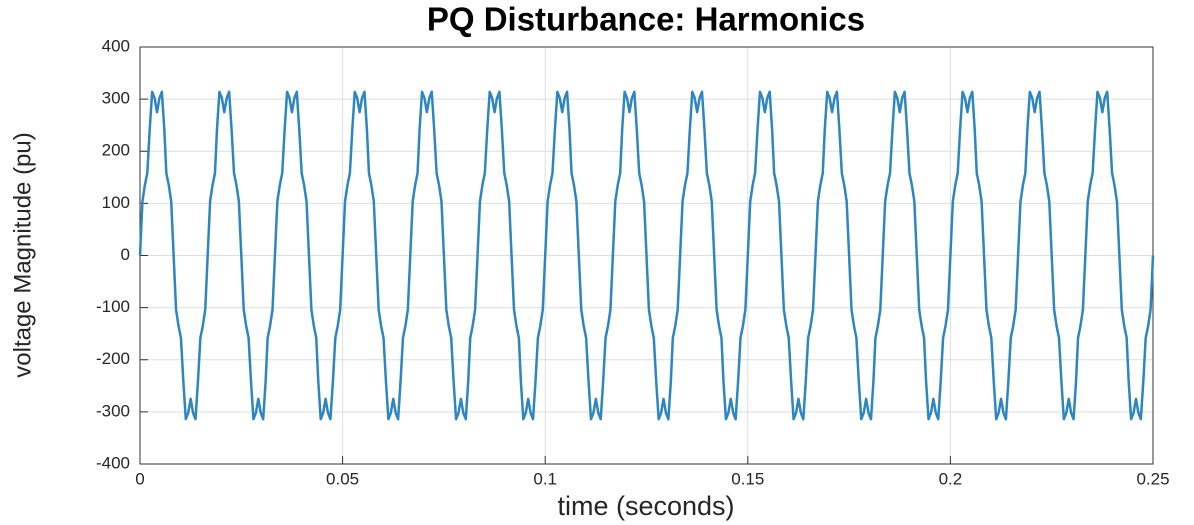 The height and width of the screenshot is (525, 1194). I want to click on y-tick-label: 100, so click(116, 202).